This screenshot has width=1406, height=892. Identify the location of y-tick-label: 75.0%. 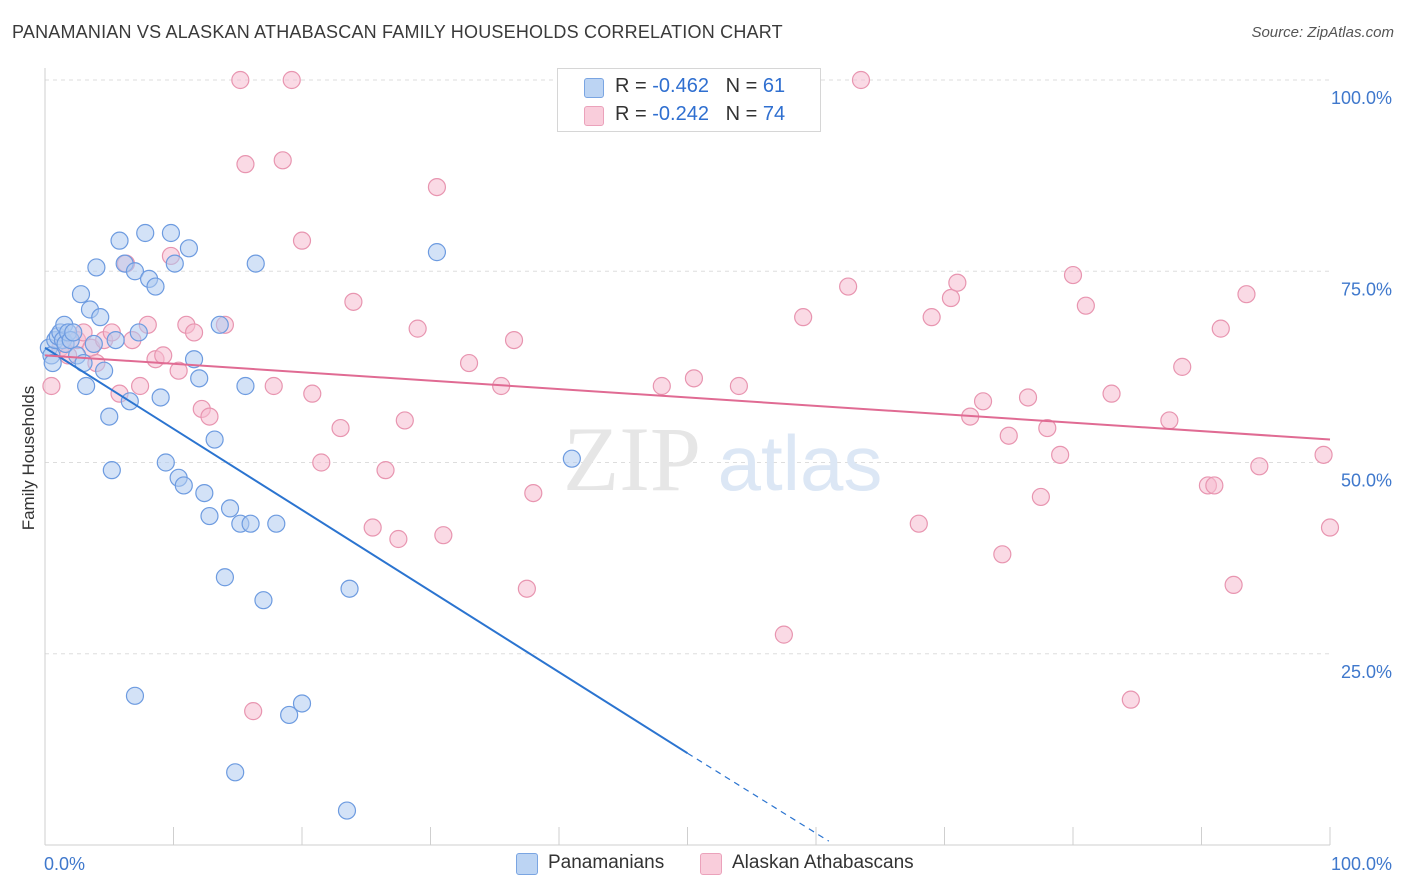
(1366, 289).